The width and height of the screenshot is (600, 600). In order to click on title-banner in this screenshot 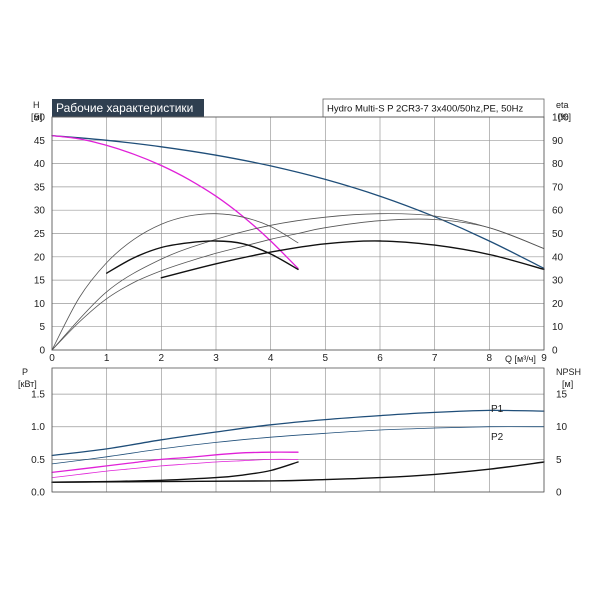, I will do `click(128, 108)`.